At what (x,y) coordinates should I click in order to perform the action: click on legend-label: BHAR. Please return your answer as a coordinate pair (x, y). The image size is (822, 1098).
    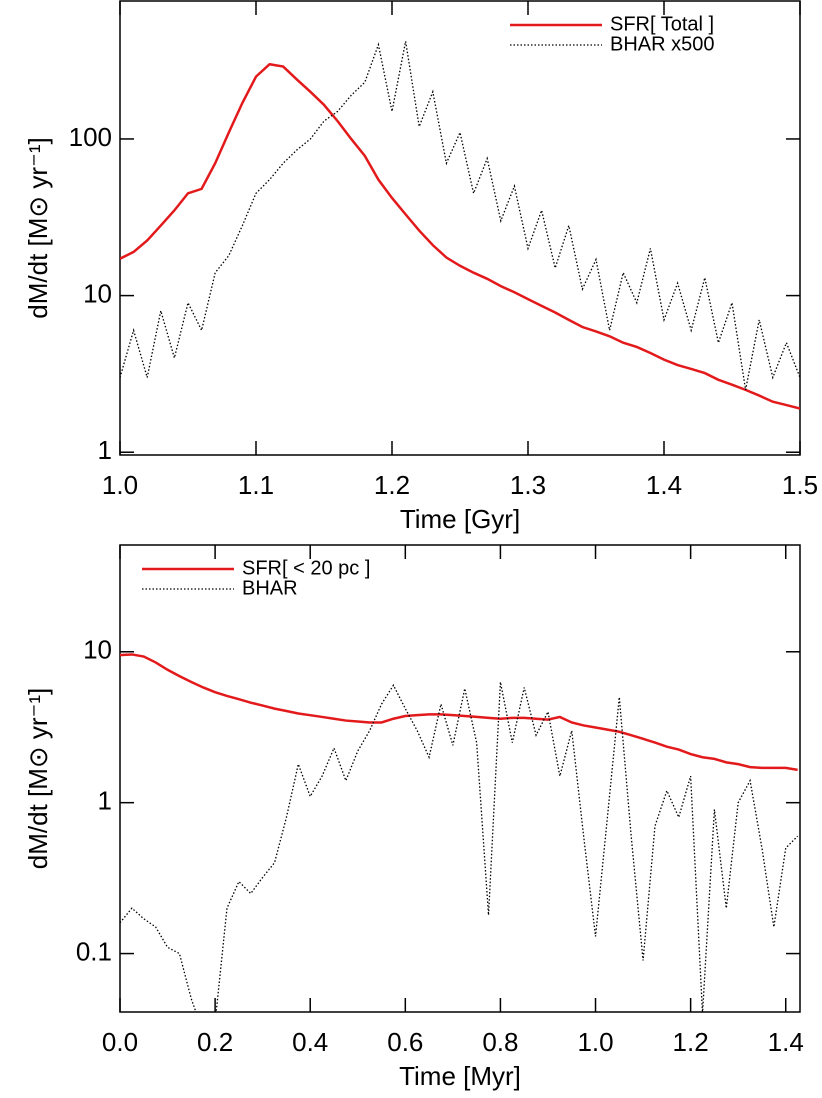
    Looking at the image, I should click on (270, 588).